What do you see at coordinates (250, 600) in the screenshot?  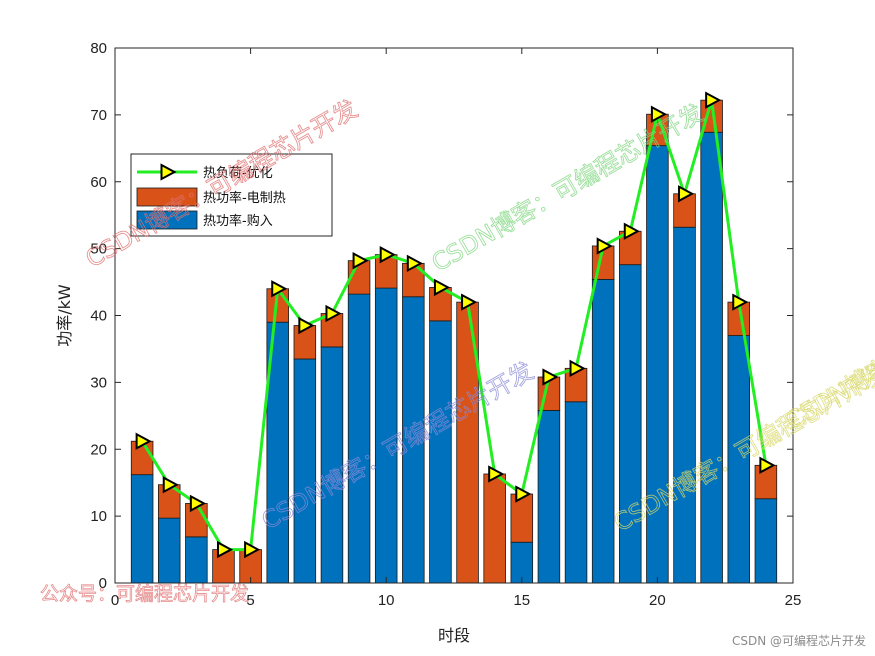 I see `x-tick-label: 5` at bounding box center [250, 600].